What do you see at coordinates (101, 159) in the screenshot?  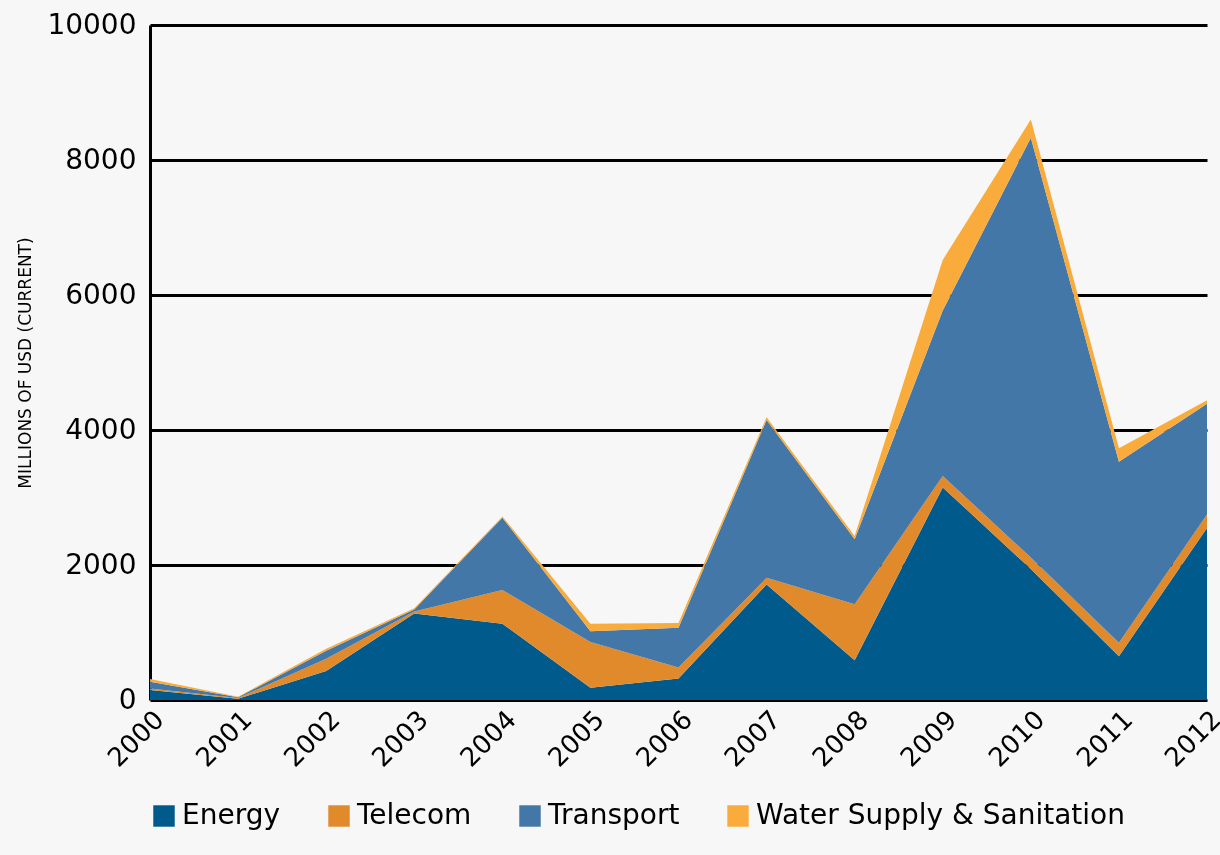 I see `y-tick-label: 8000` at bounding box center [101, 159].